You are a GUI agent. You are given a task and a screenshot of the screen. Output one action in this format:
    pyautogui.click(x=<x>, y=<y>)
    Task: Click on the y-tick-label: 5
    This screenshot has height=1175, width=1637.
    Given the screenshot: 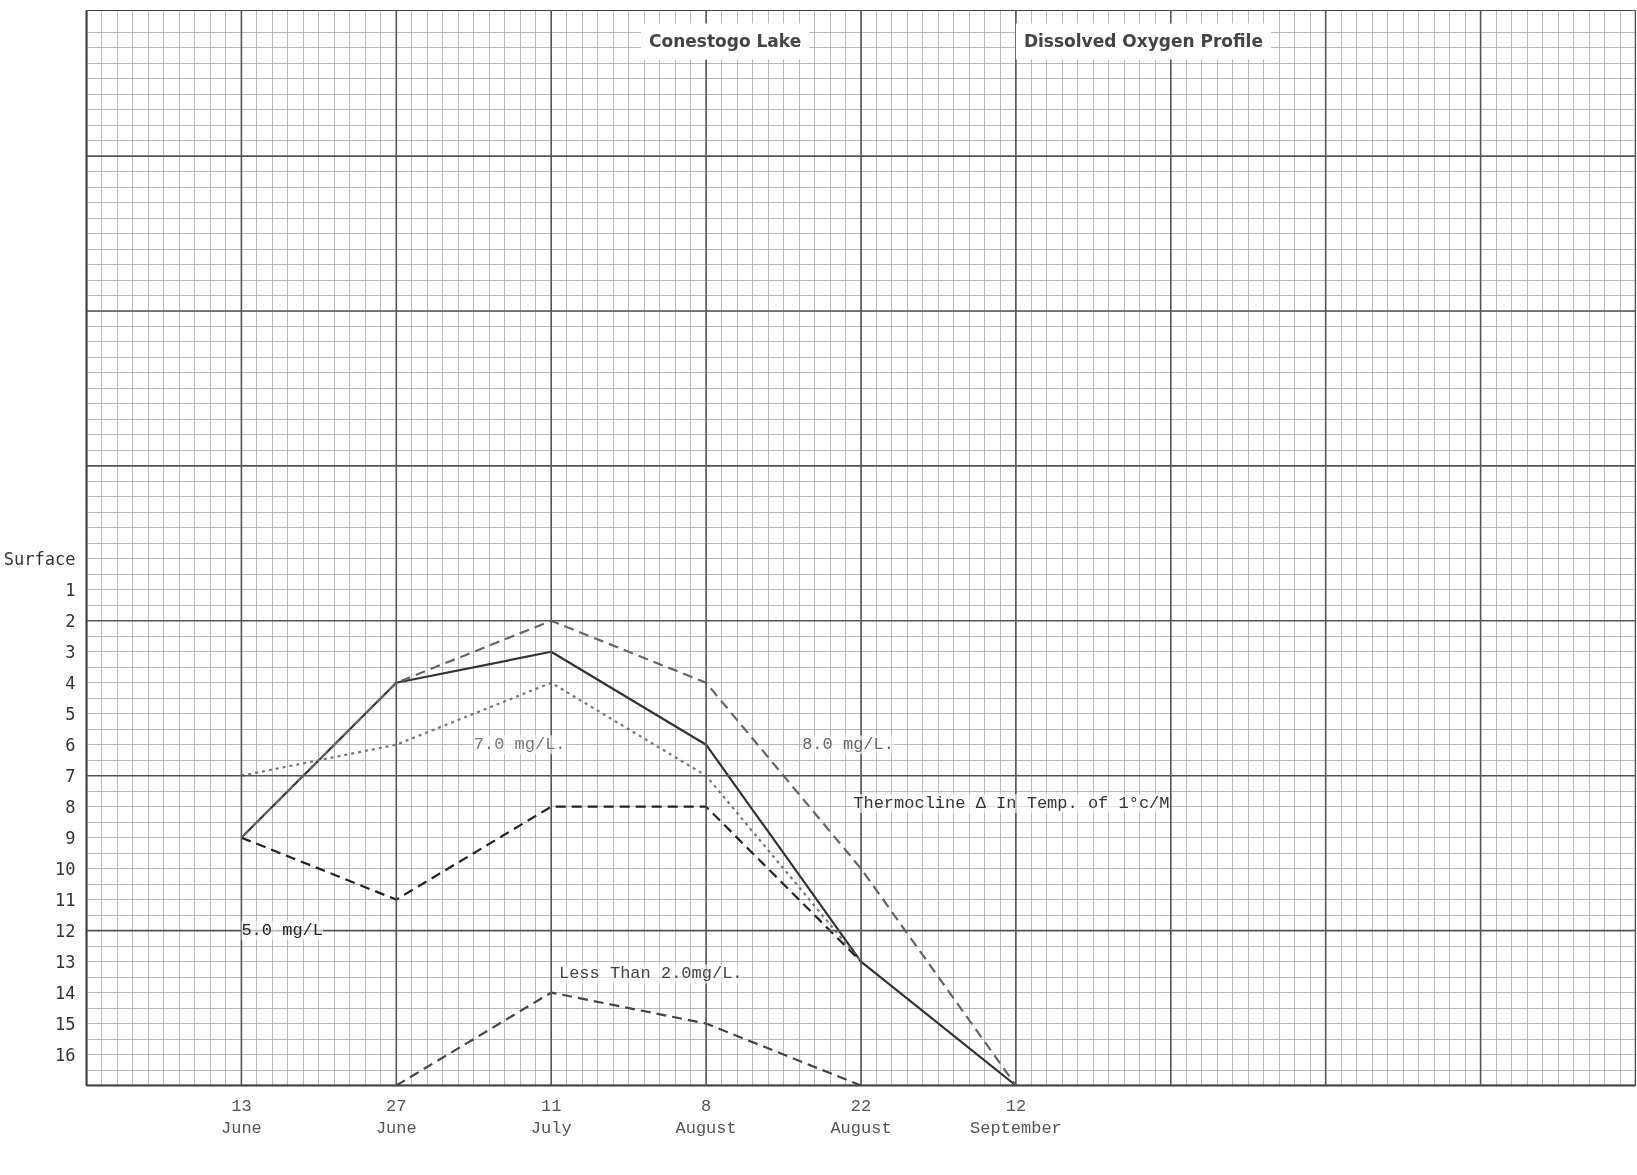 What is the action you would take?
    pyautogui.click(x=70, y=713)
    